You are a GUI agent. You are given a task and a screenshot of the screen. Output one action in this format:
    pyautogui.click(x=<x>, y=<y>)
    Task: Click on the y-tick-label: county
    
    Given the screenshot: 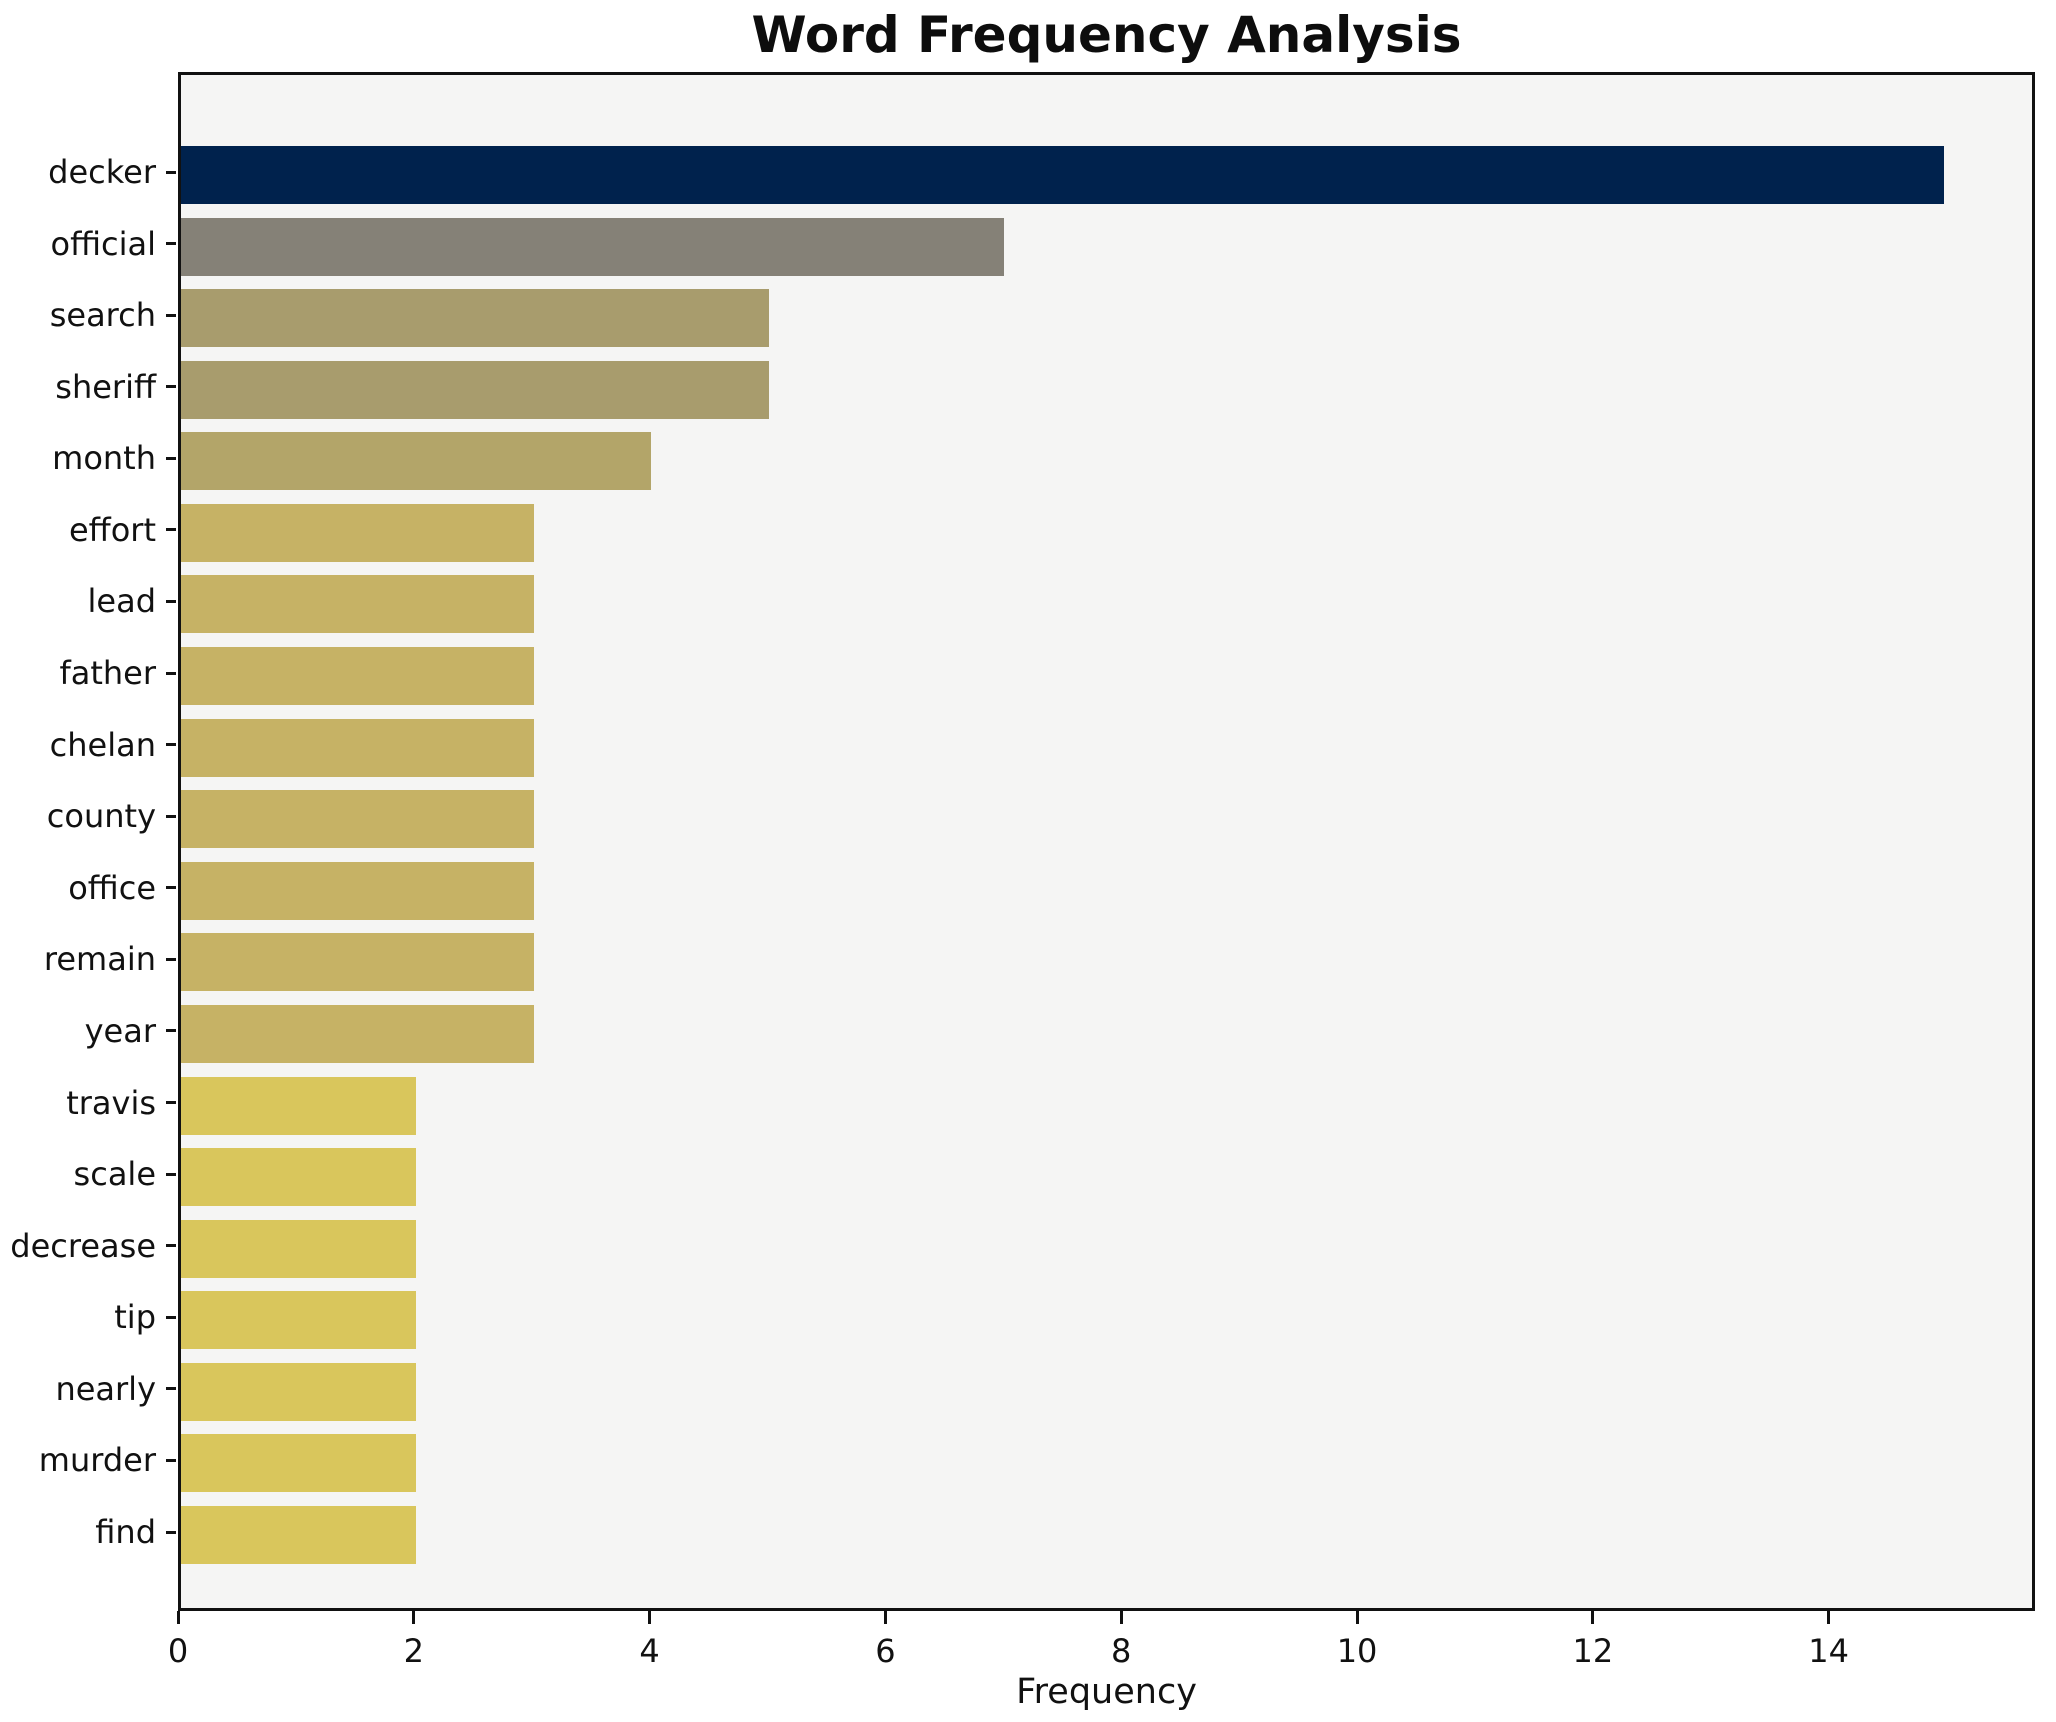 What is the action you would take?
    pyautogui.click(x=101, y=816)
    